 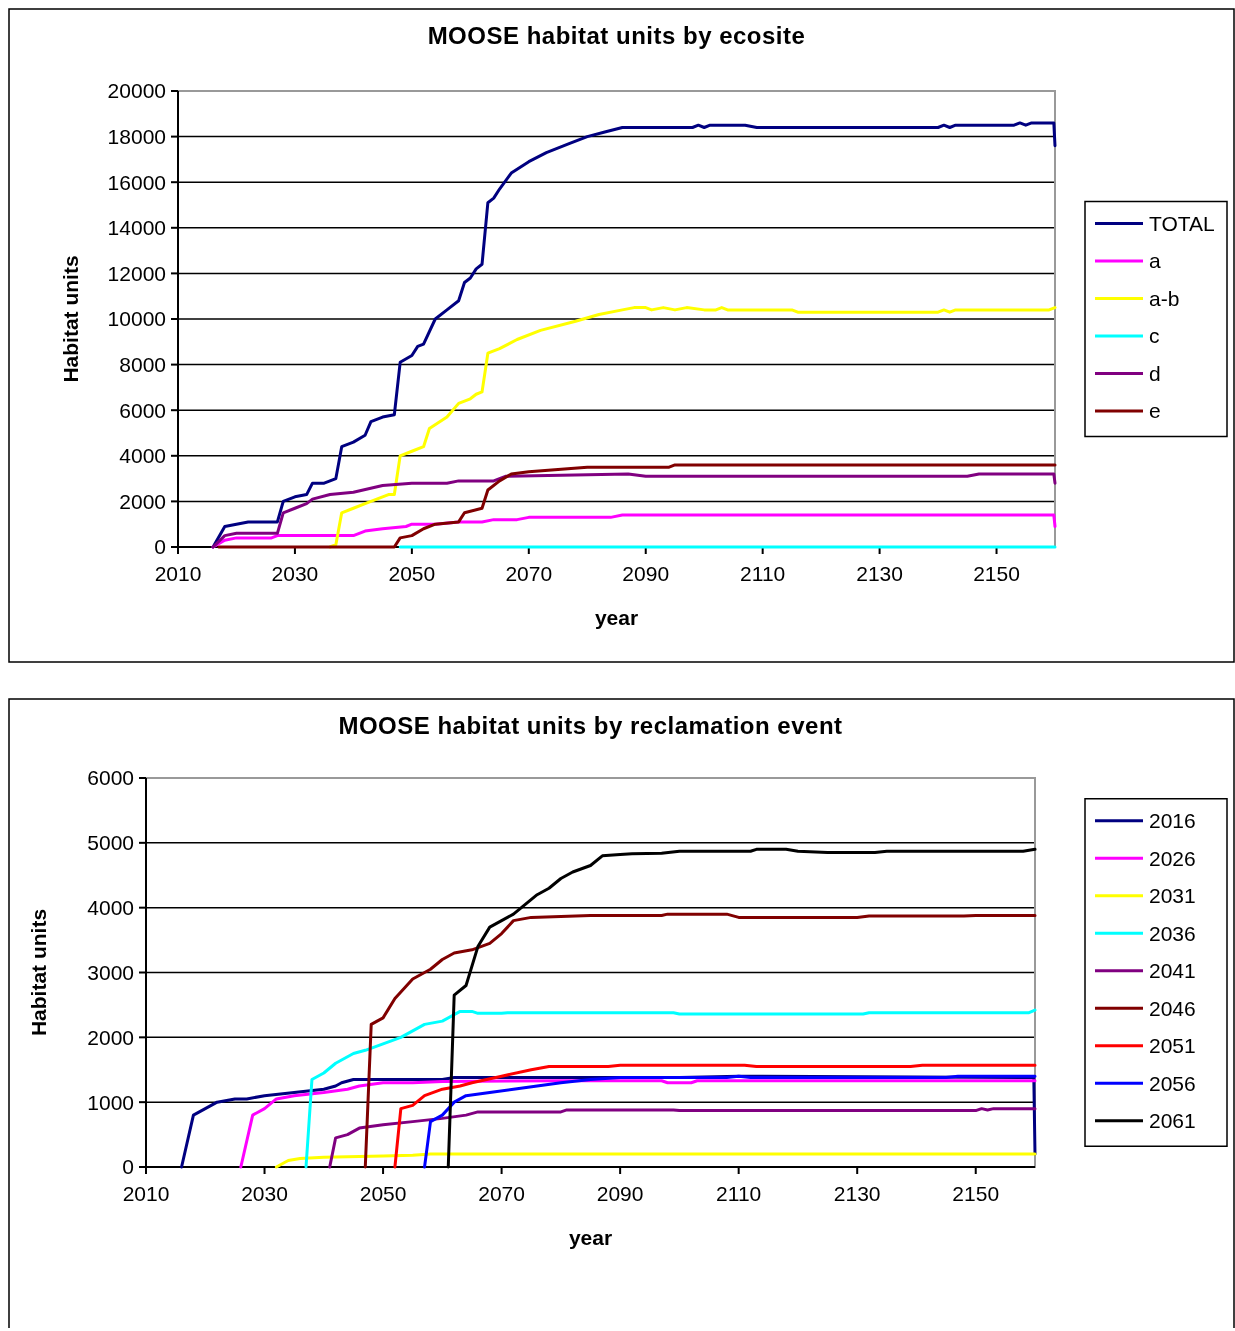 I want to click on y-tick-label: 20000, so click(x=136, y=91).